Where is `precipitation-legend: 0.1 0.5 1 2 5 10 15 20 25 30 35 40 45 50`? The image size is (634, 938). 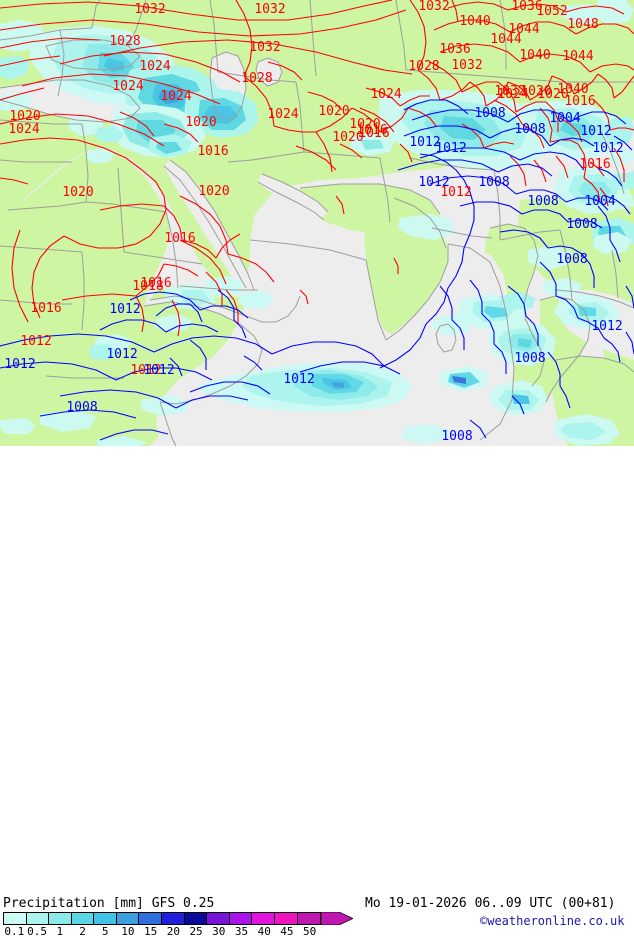
precipitation-legend: 0.1 0.5 1 2 5 10 15 20 25 30 35 40 45 50 is located at coordinates (178, 925).